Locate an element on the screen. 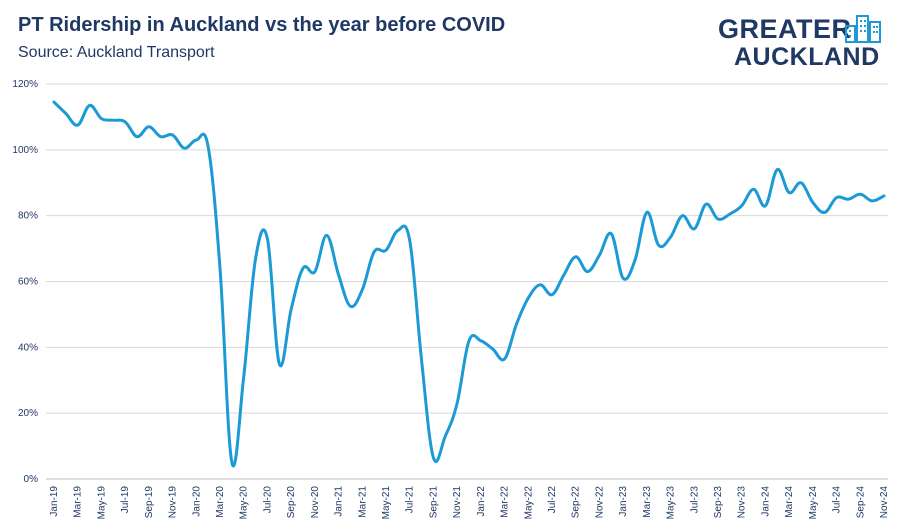 Image resolution: width=900 pixels, height=526 pixels. x-tick-label: Jul-19 is located at coordinates (125, 500).